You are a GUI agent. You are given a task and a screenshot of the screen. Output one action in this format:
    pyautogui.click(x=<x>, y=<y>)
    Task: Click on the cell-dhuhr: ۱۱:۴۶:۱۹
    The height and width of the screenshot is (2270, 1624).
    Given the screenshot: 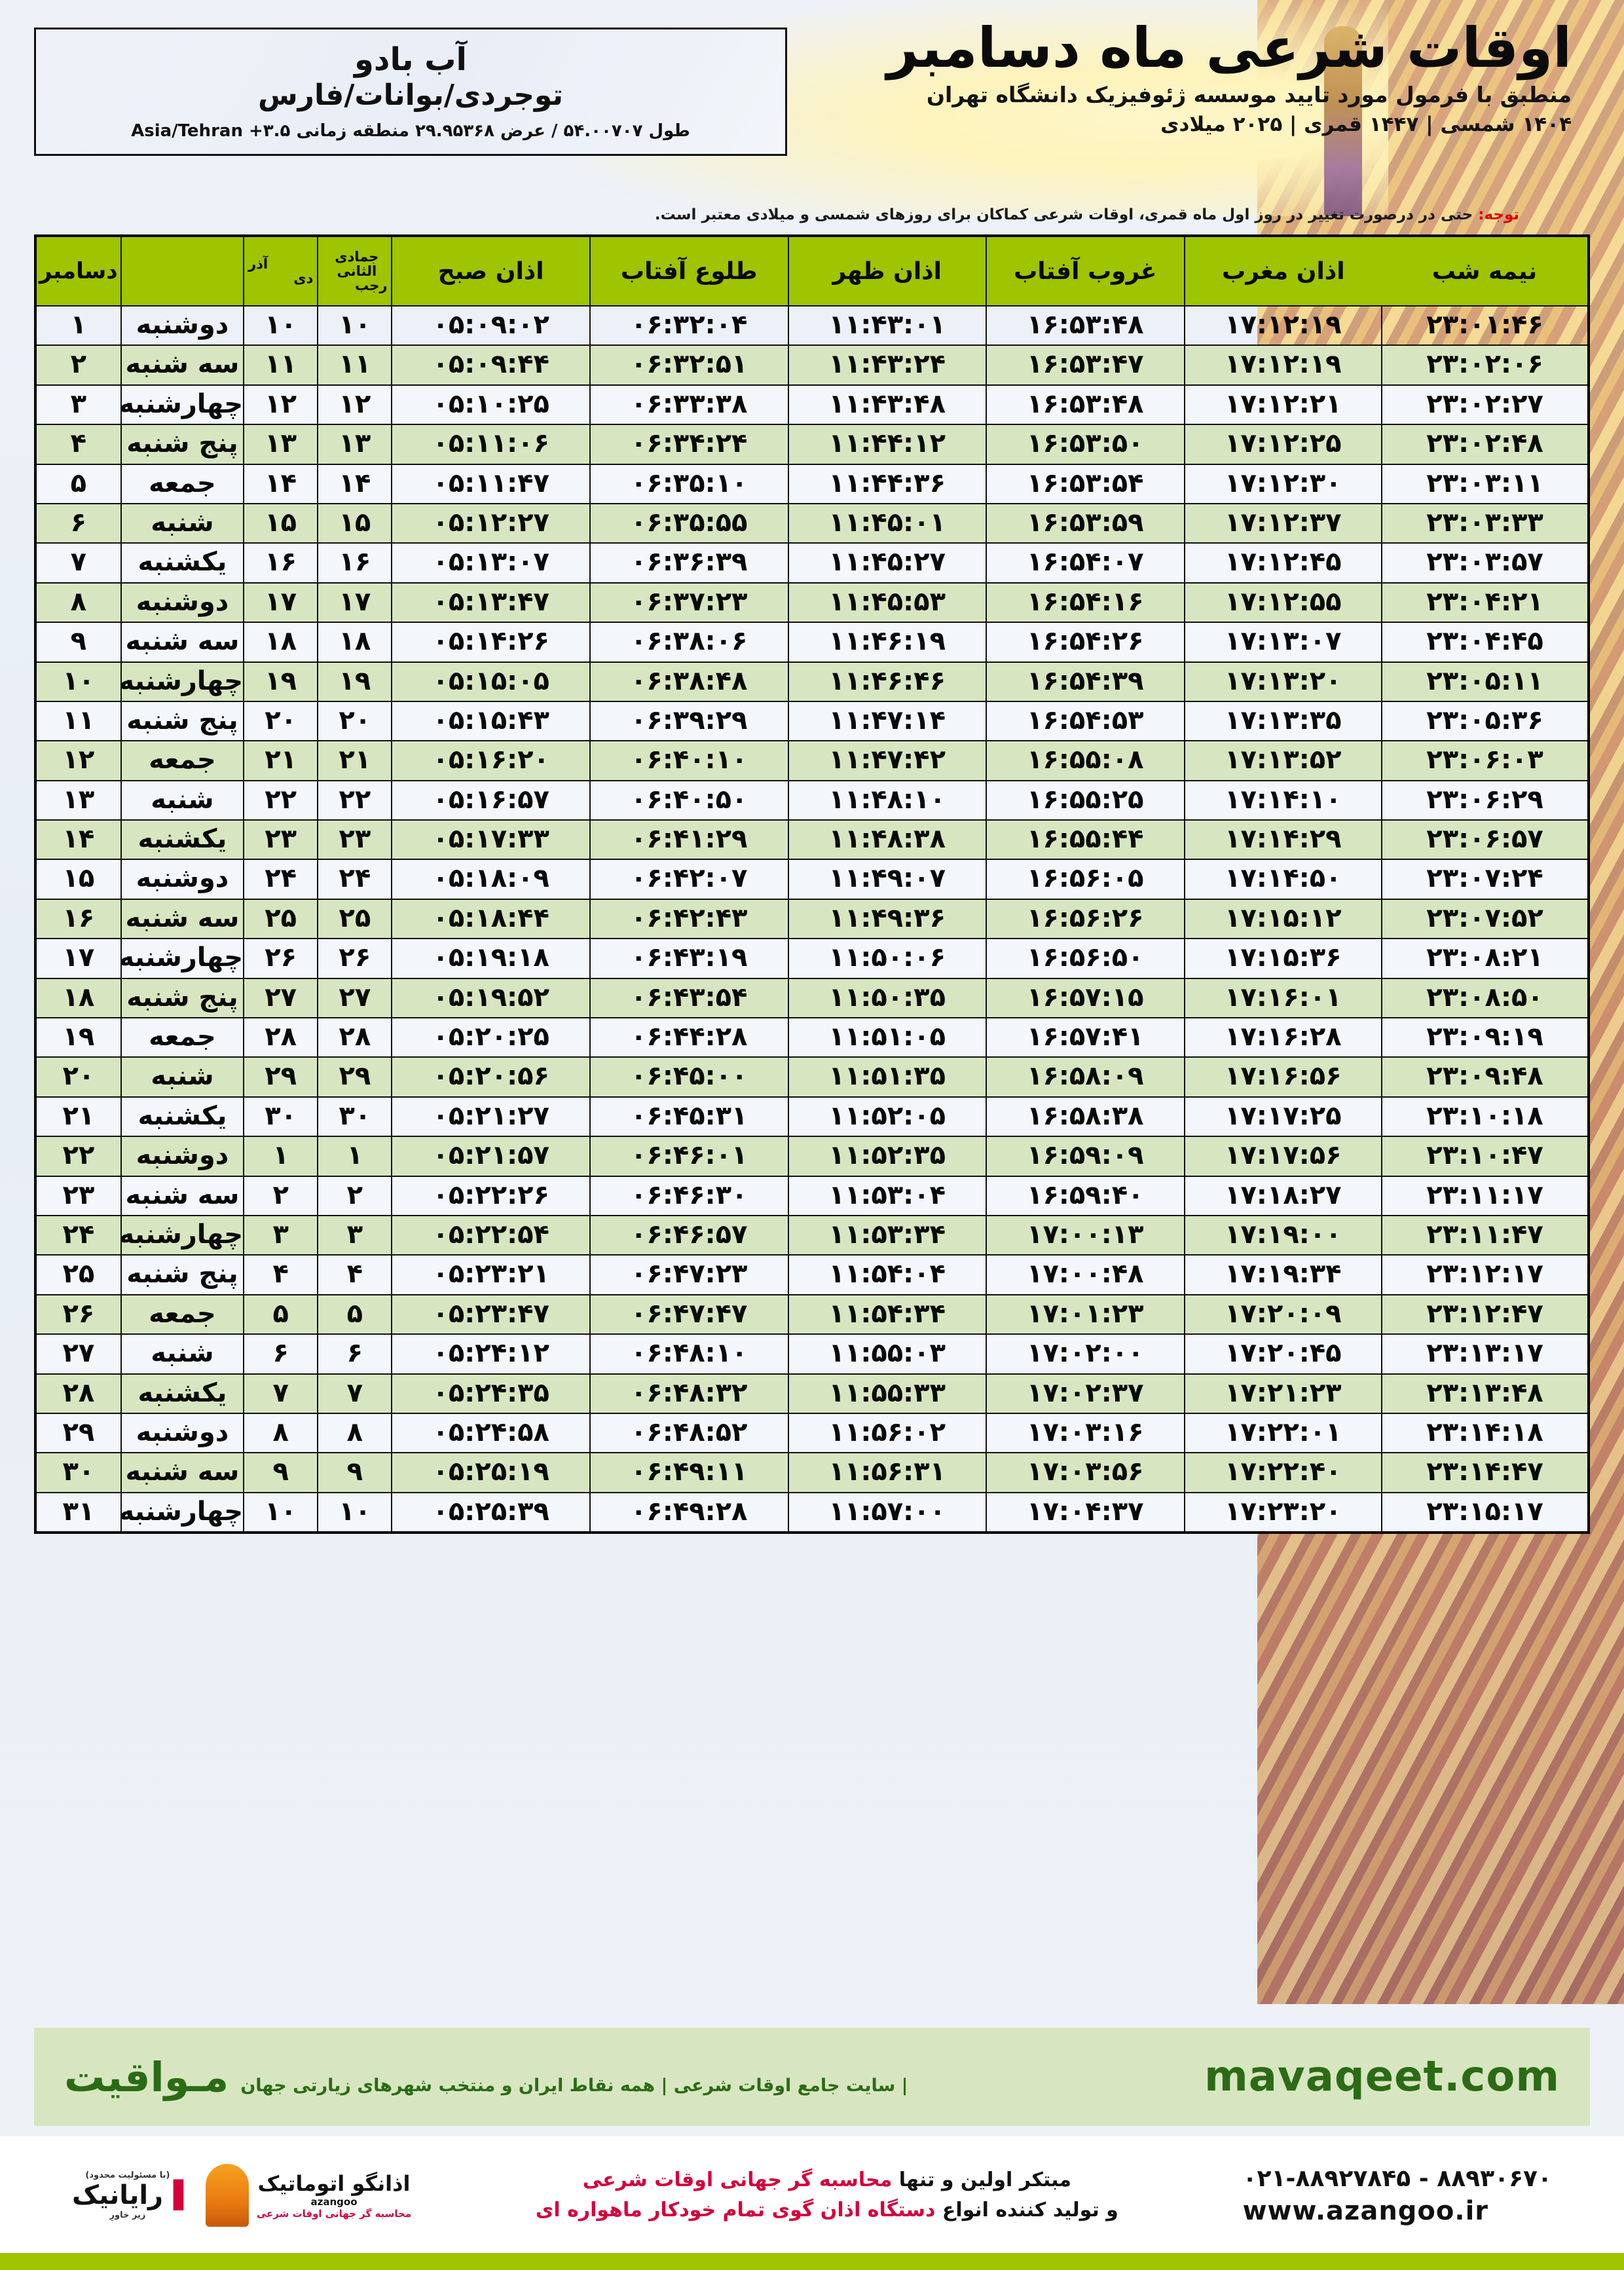 What is the action you would take?
    pyautogui.click(x=887, y=642)
    